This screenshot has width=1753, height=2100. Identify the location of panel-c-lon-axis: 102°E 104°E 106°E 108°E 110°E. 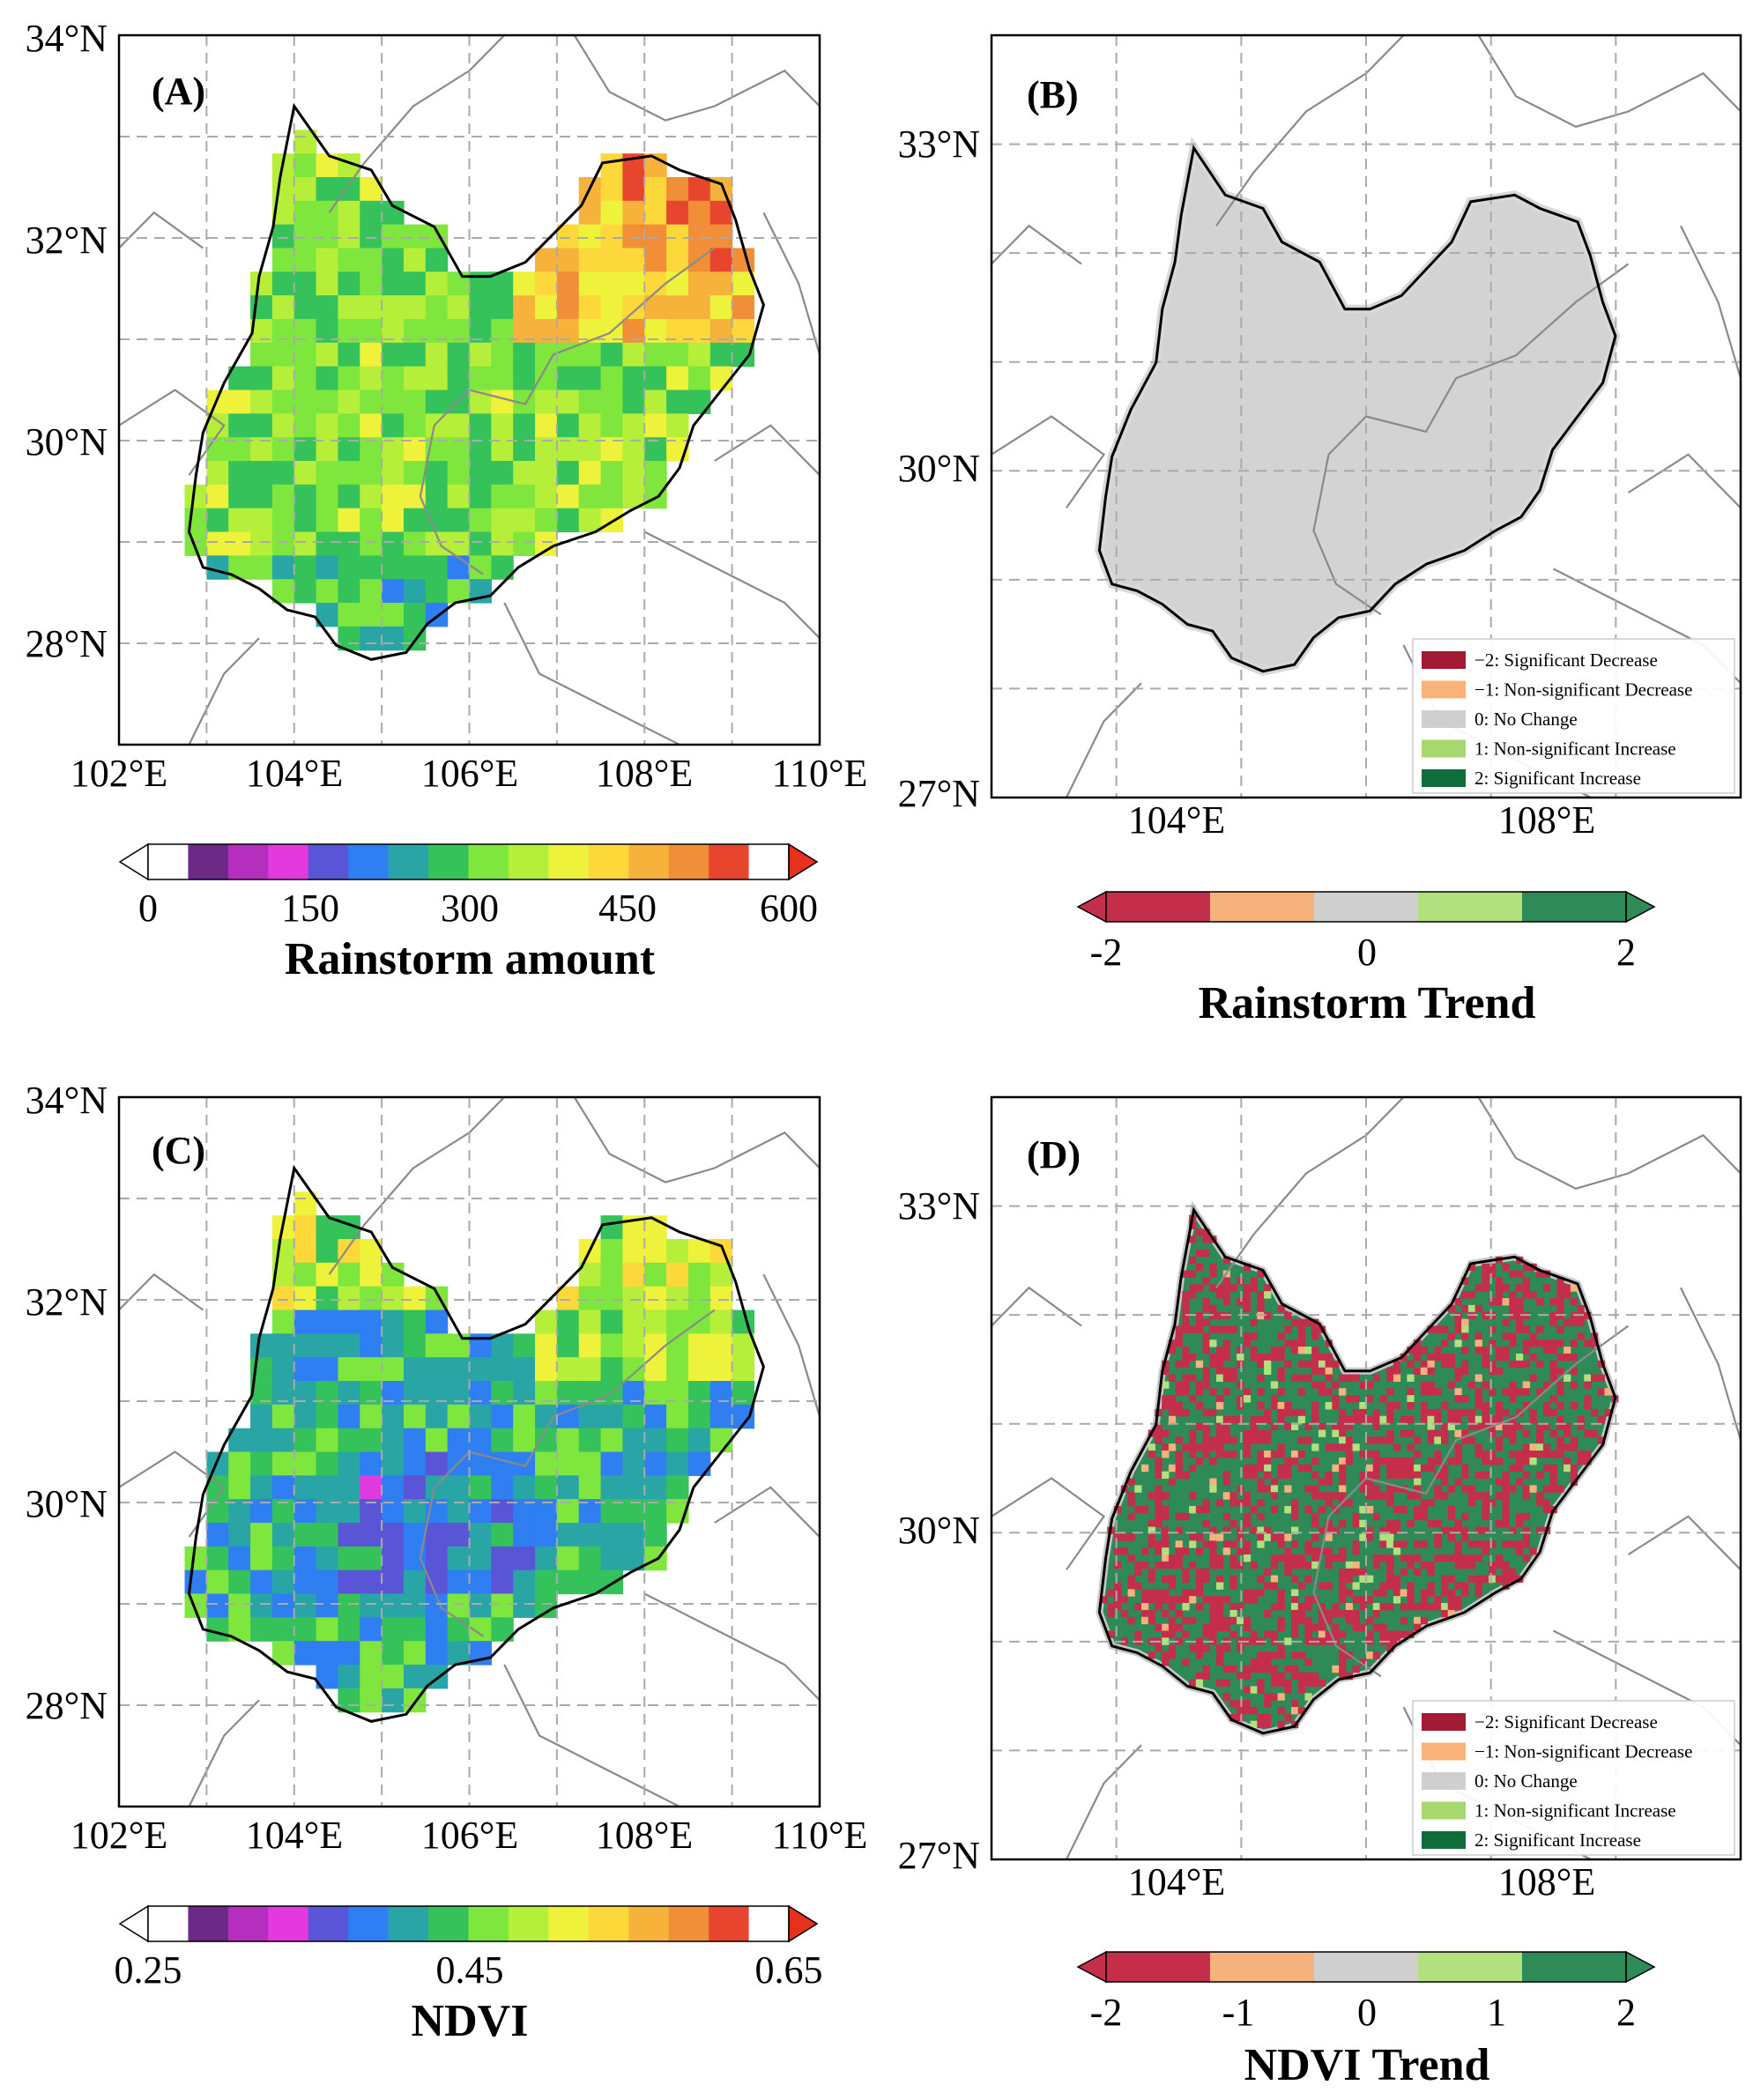
(469, 1836).